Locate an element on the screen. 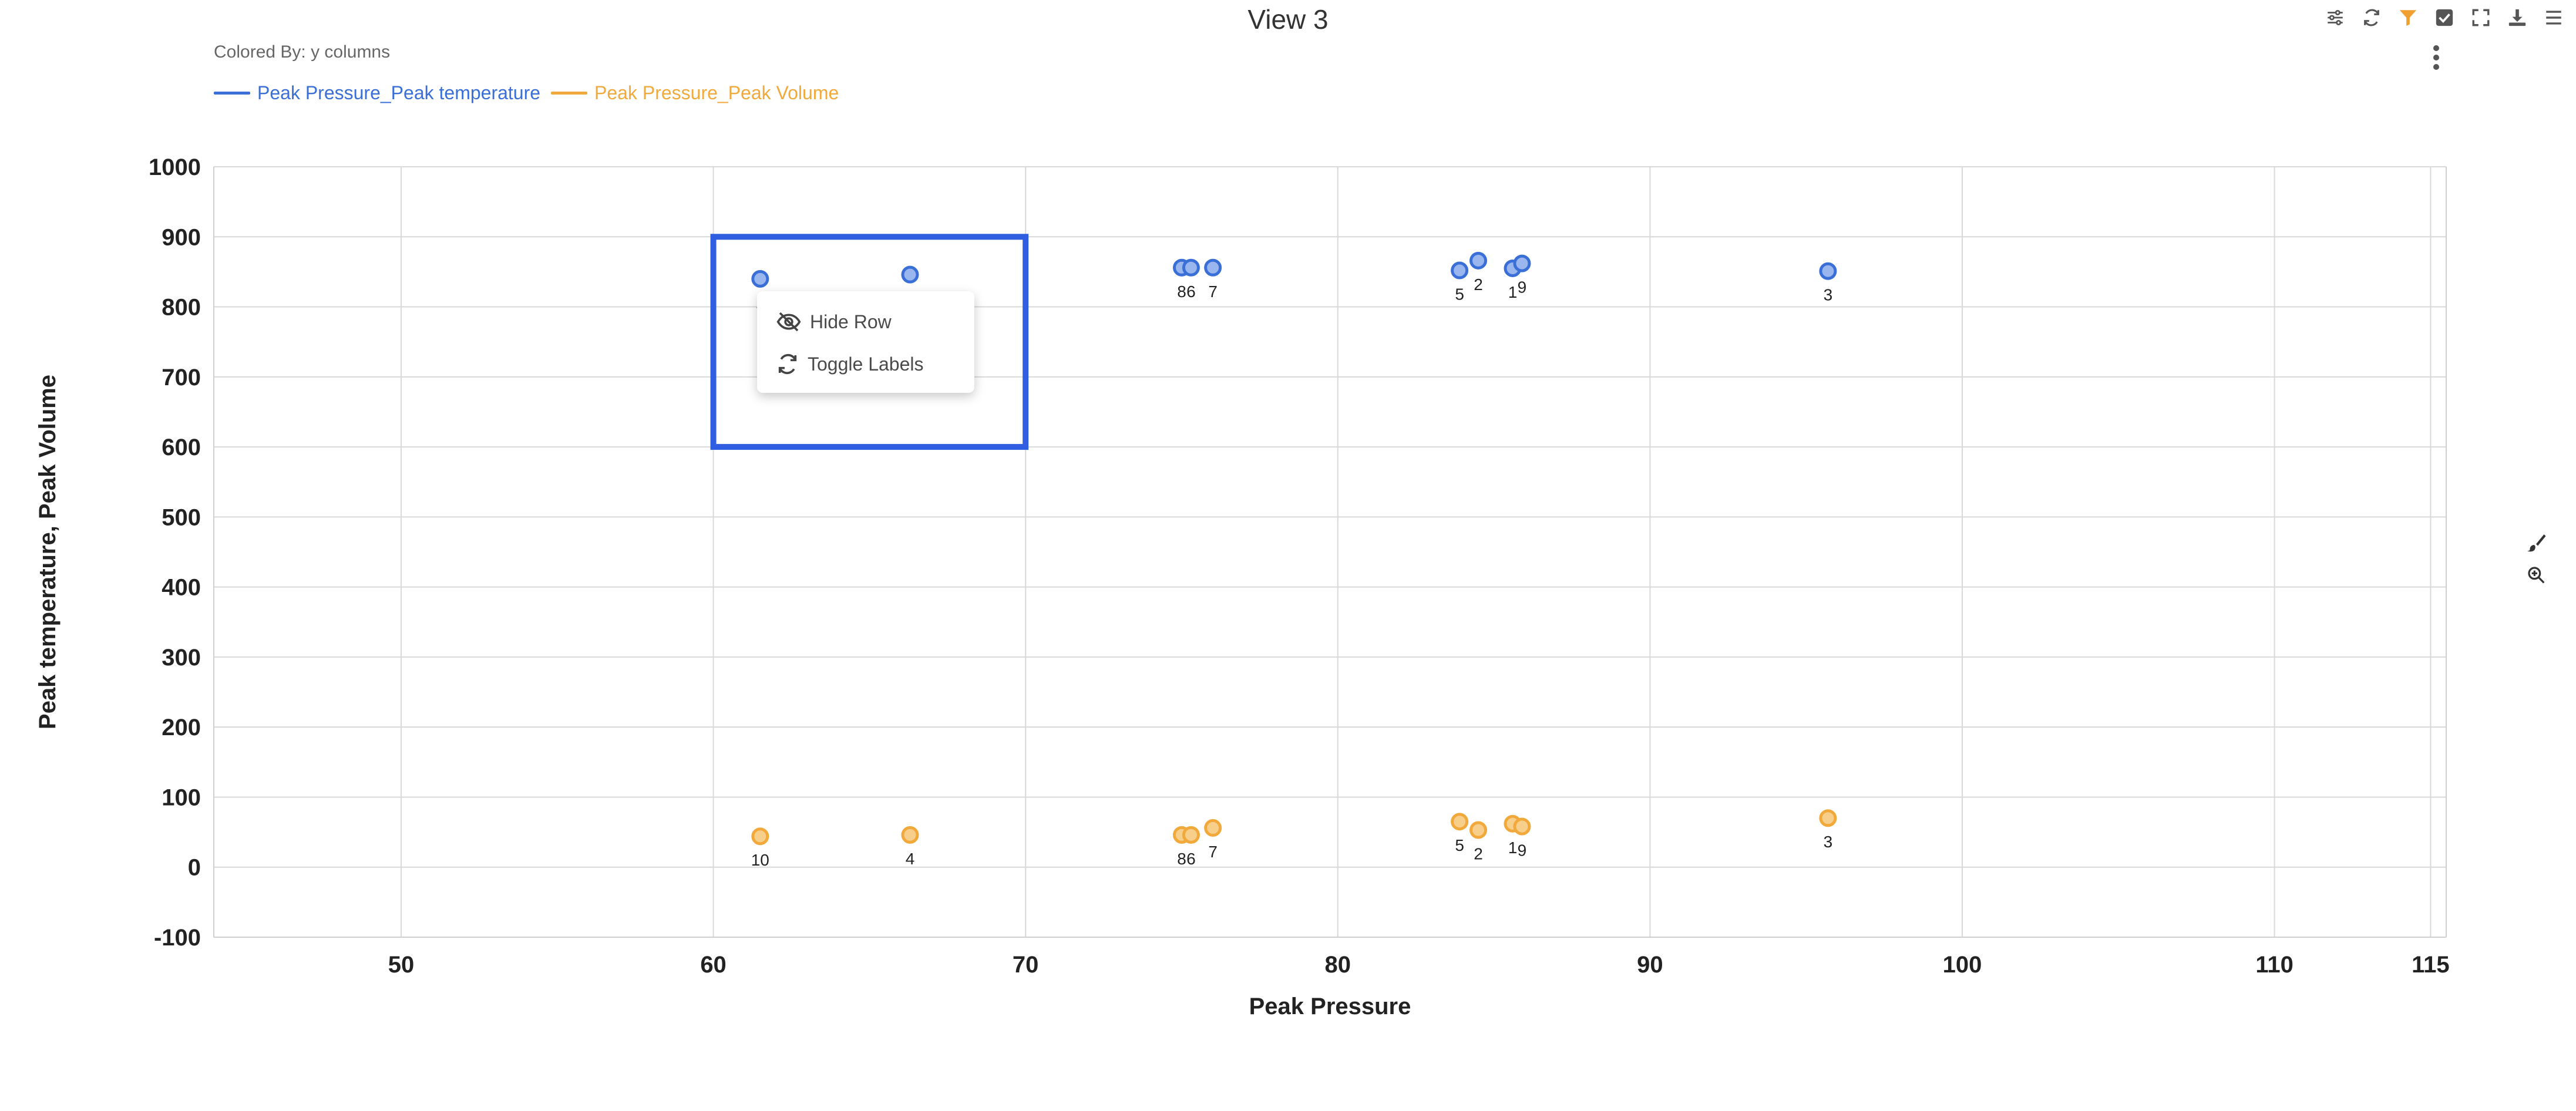  chart-toolbar is located at coordinates (2444, 17).